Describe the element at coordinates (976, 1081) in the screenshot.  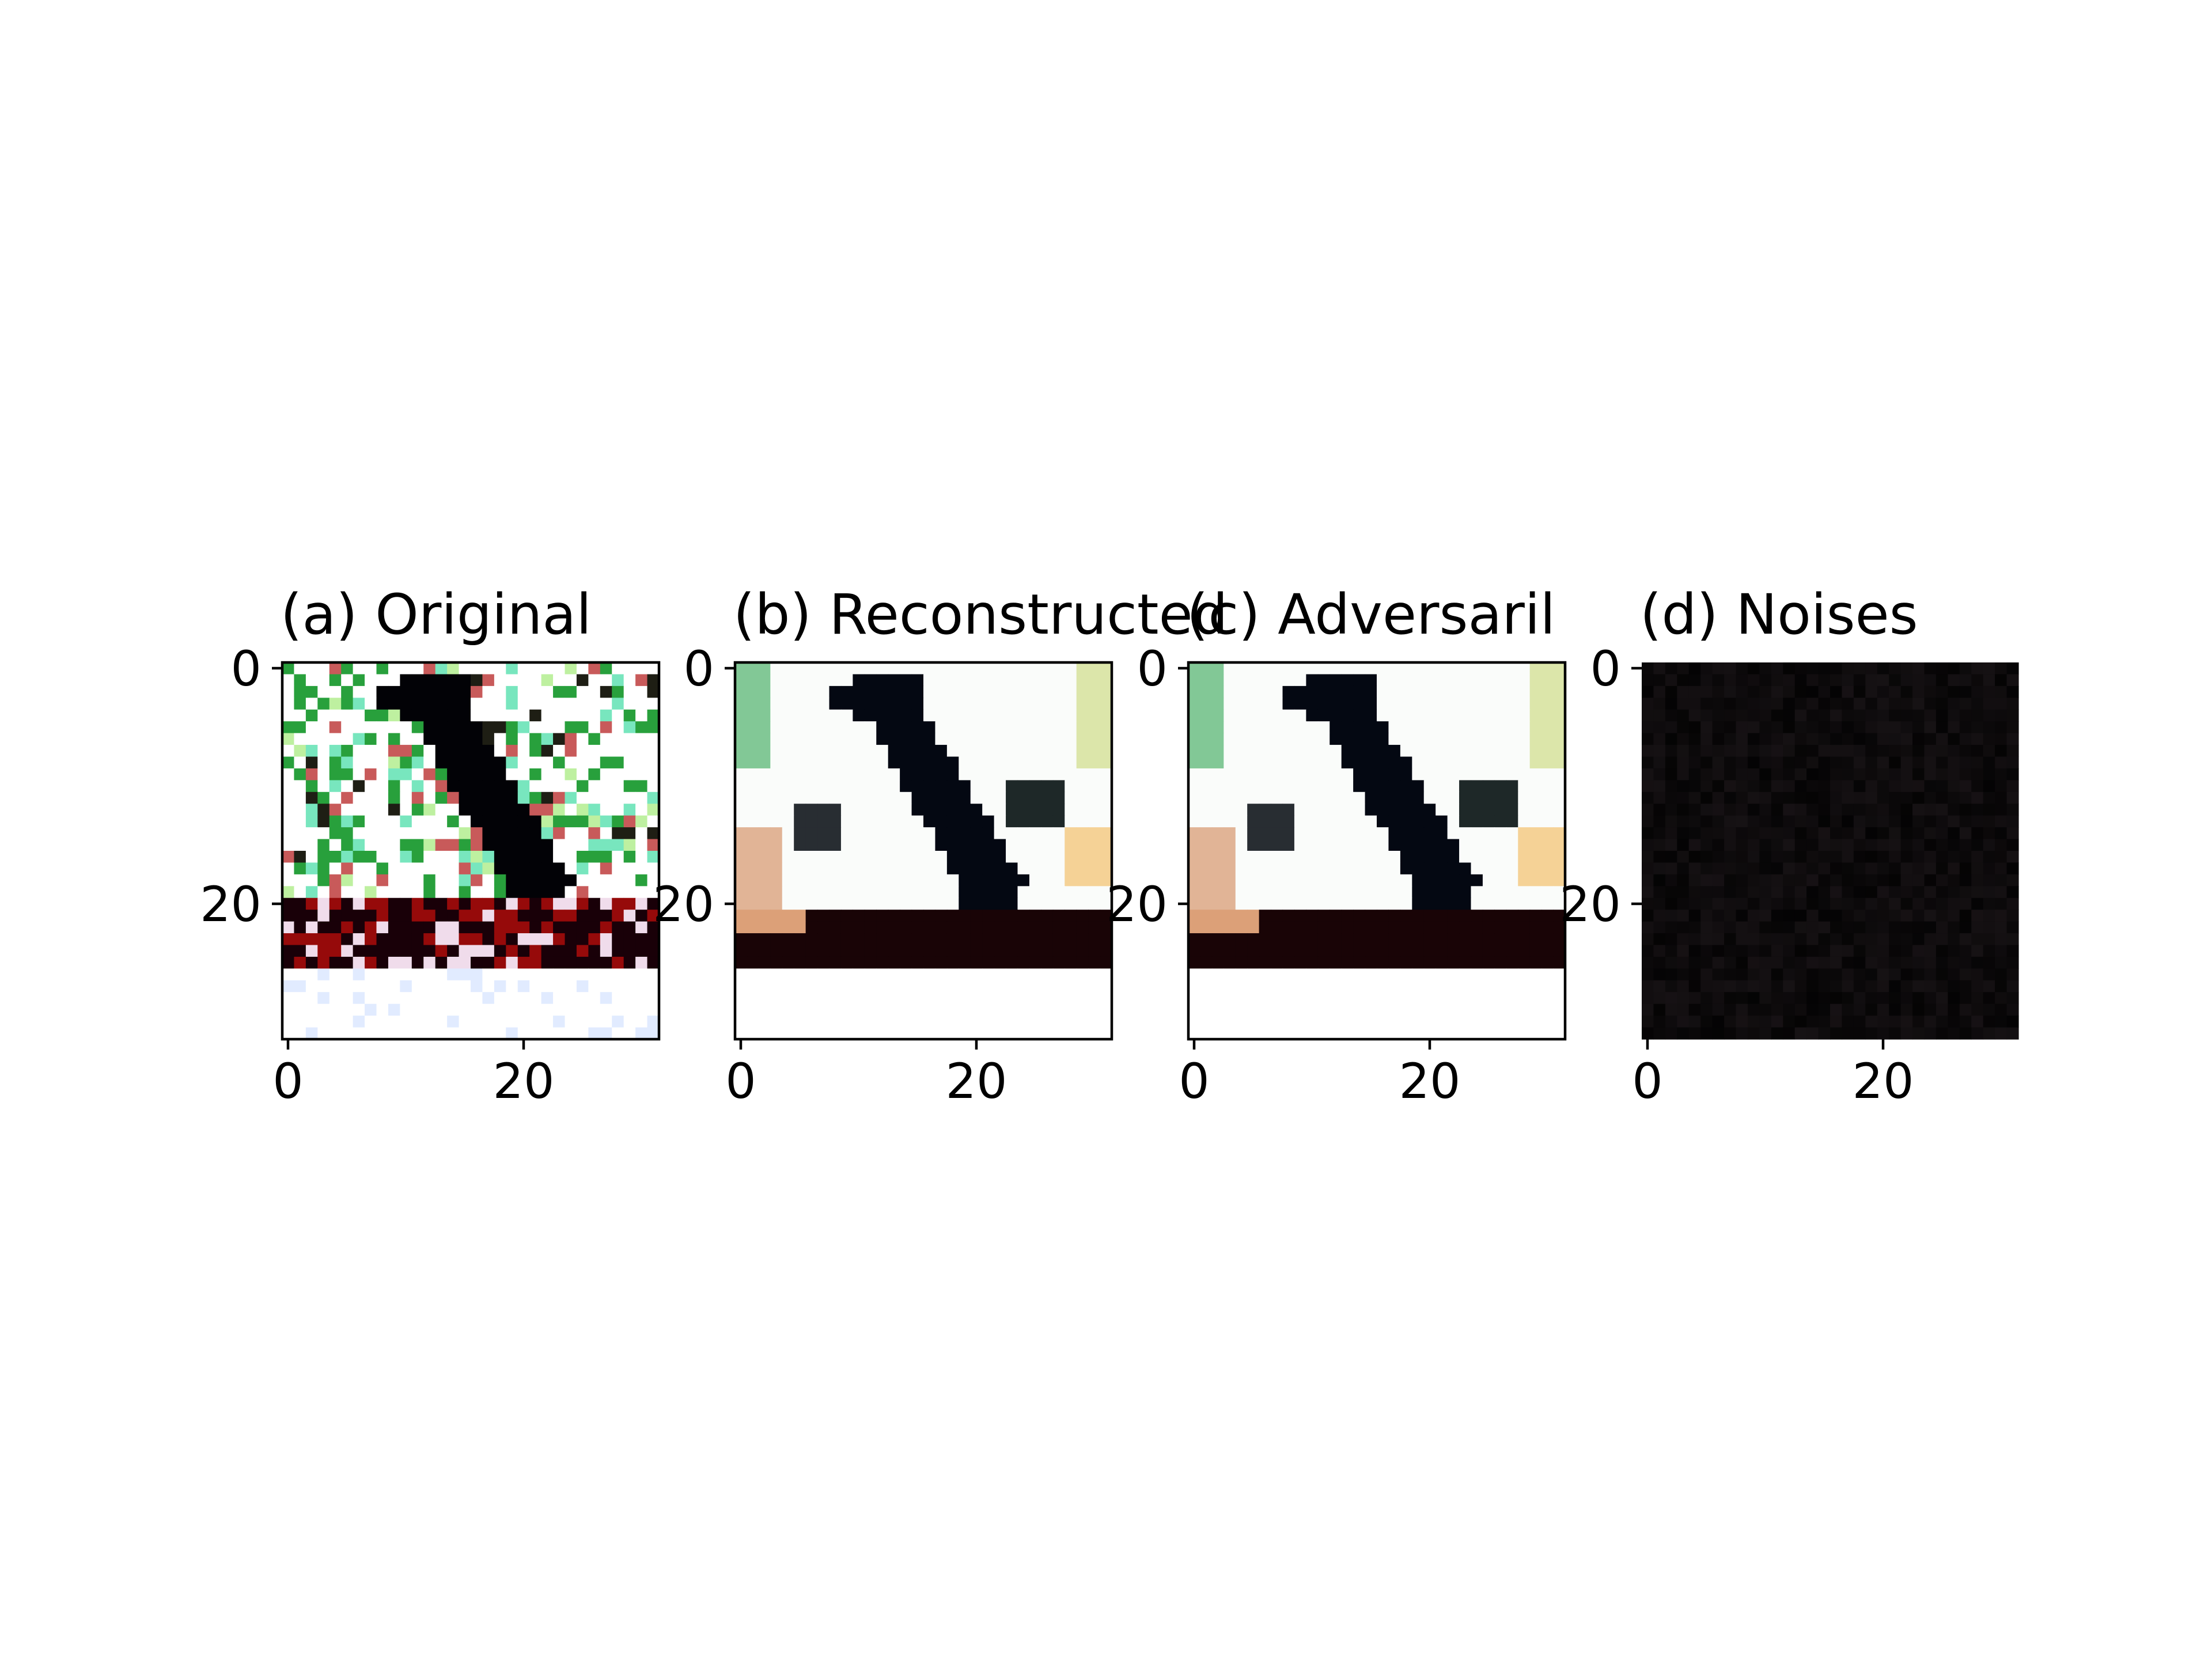
I see `x-tick-label: 20` at that location.